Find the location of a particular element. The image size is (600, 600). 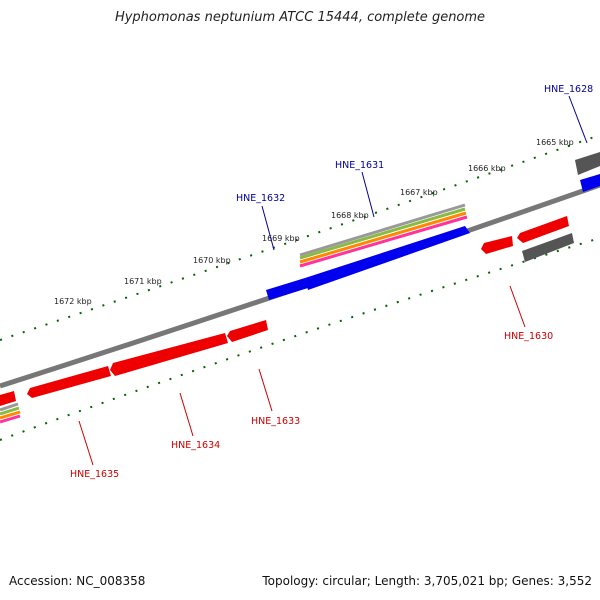

gene-label-hne-1633: HNE_1633 is located at coordinates (275, 421).